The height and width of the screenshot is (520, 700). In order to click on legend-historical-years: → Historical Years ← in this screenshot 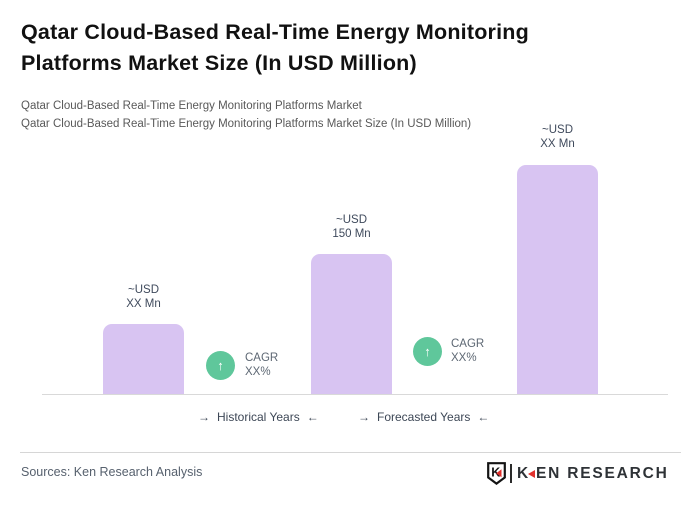, I will do `click(258, 417)`.